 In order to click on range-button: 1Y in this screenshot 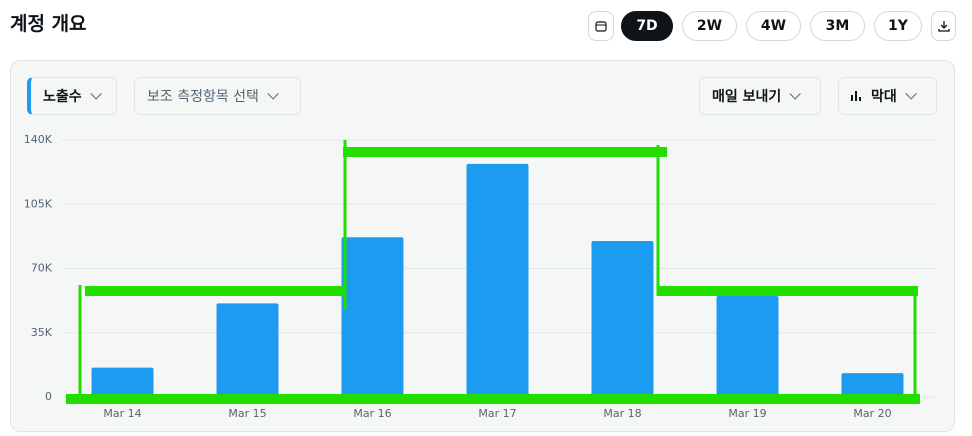, I will do `click(898, 26)`.